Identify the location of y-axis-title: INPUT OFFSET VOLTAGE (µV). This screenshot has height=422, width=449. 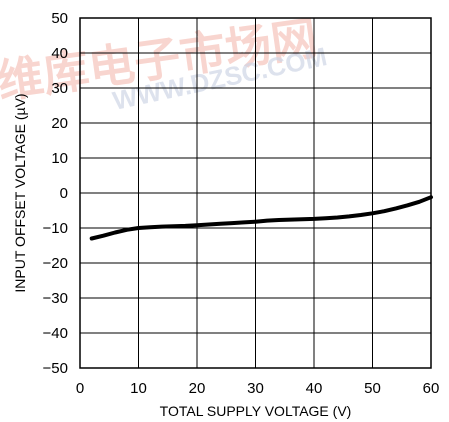
(20, 192).